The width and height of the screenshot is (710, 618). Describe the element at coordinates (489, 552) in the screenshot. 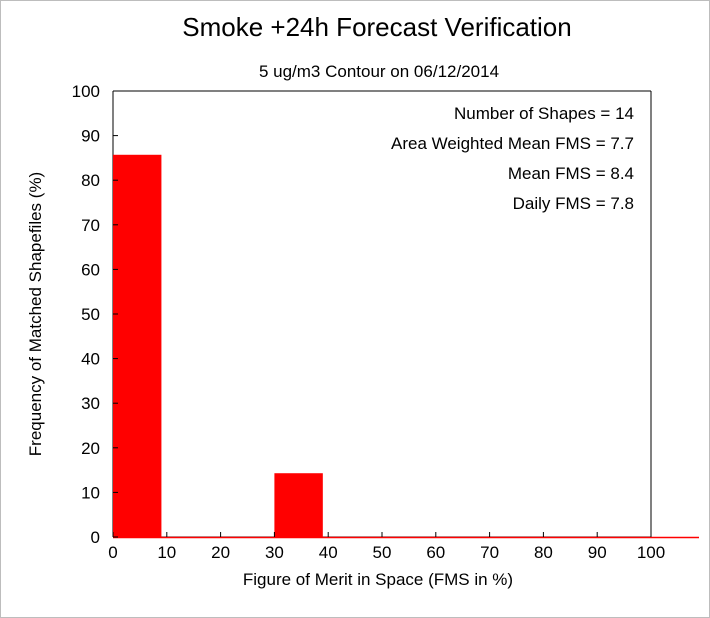

I see `x-tick-label: 70` at that location.